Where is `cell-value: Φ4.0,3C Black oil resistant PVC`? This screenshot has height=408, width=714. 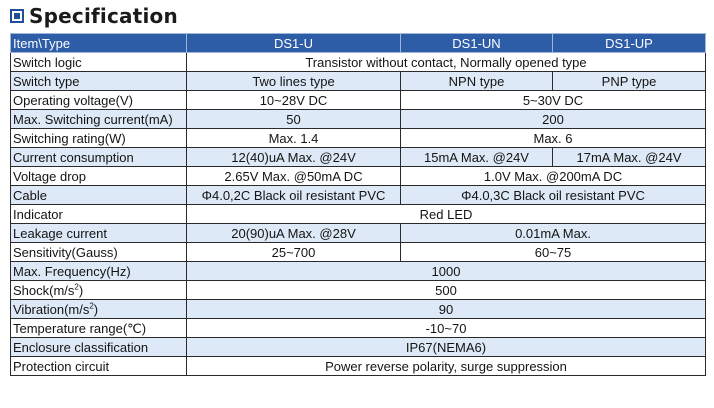
cell-value: Φ4.0,3C Black oil resistant PVC is located at coordinates (553, 195).